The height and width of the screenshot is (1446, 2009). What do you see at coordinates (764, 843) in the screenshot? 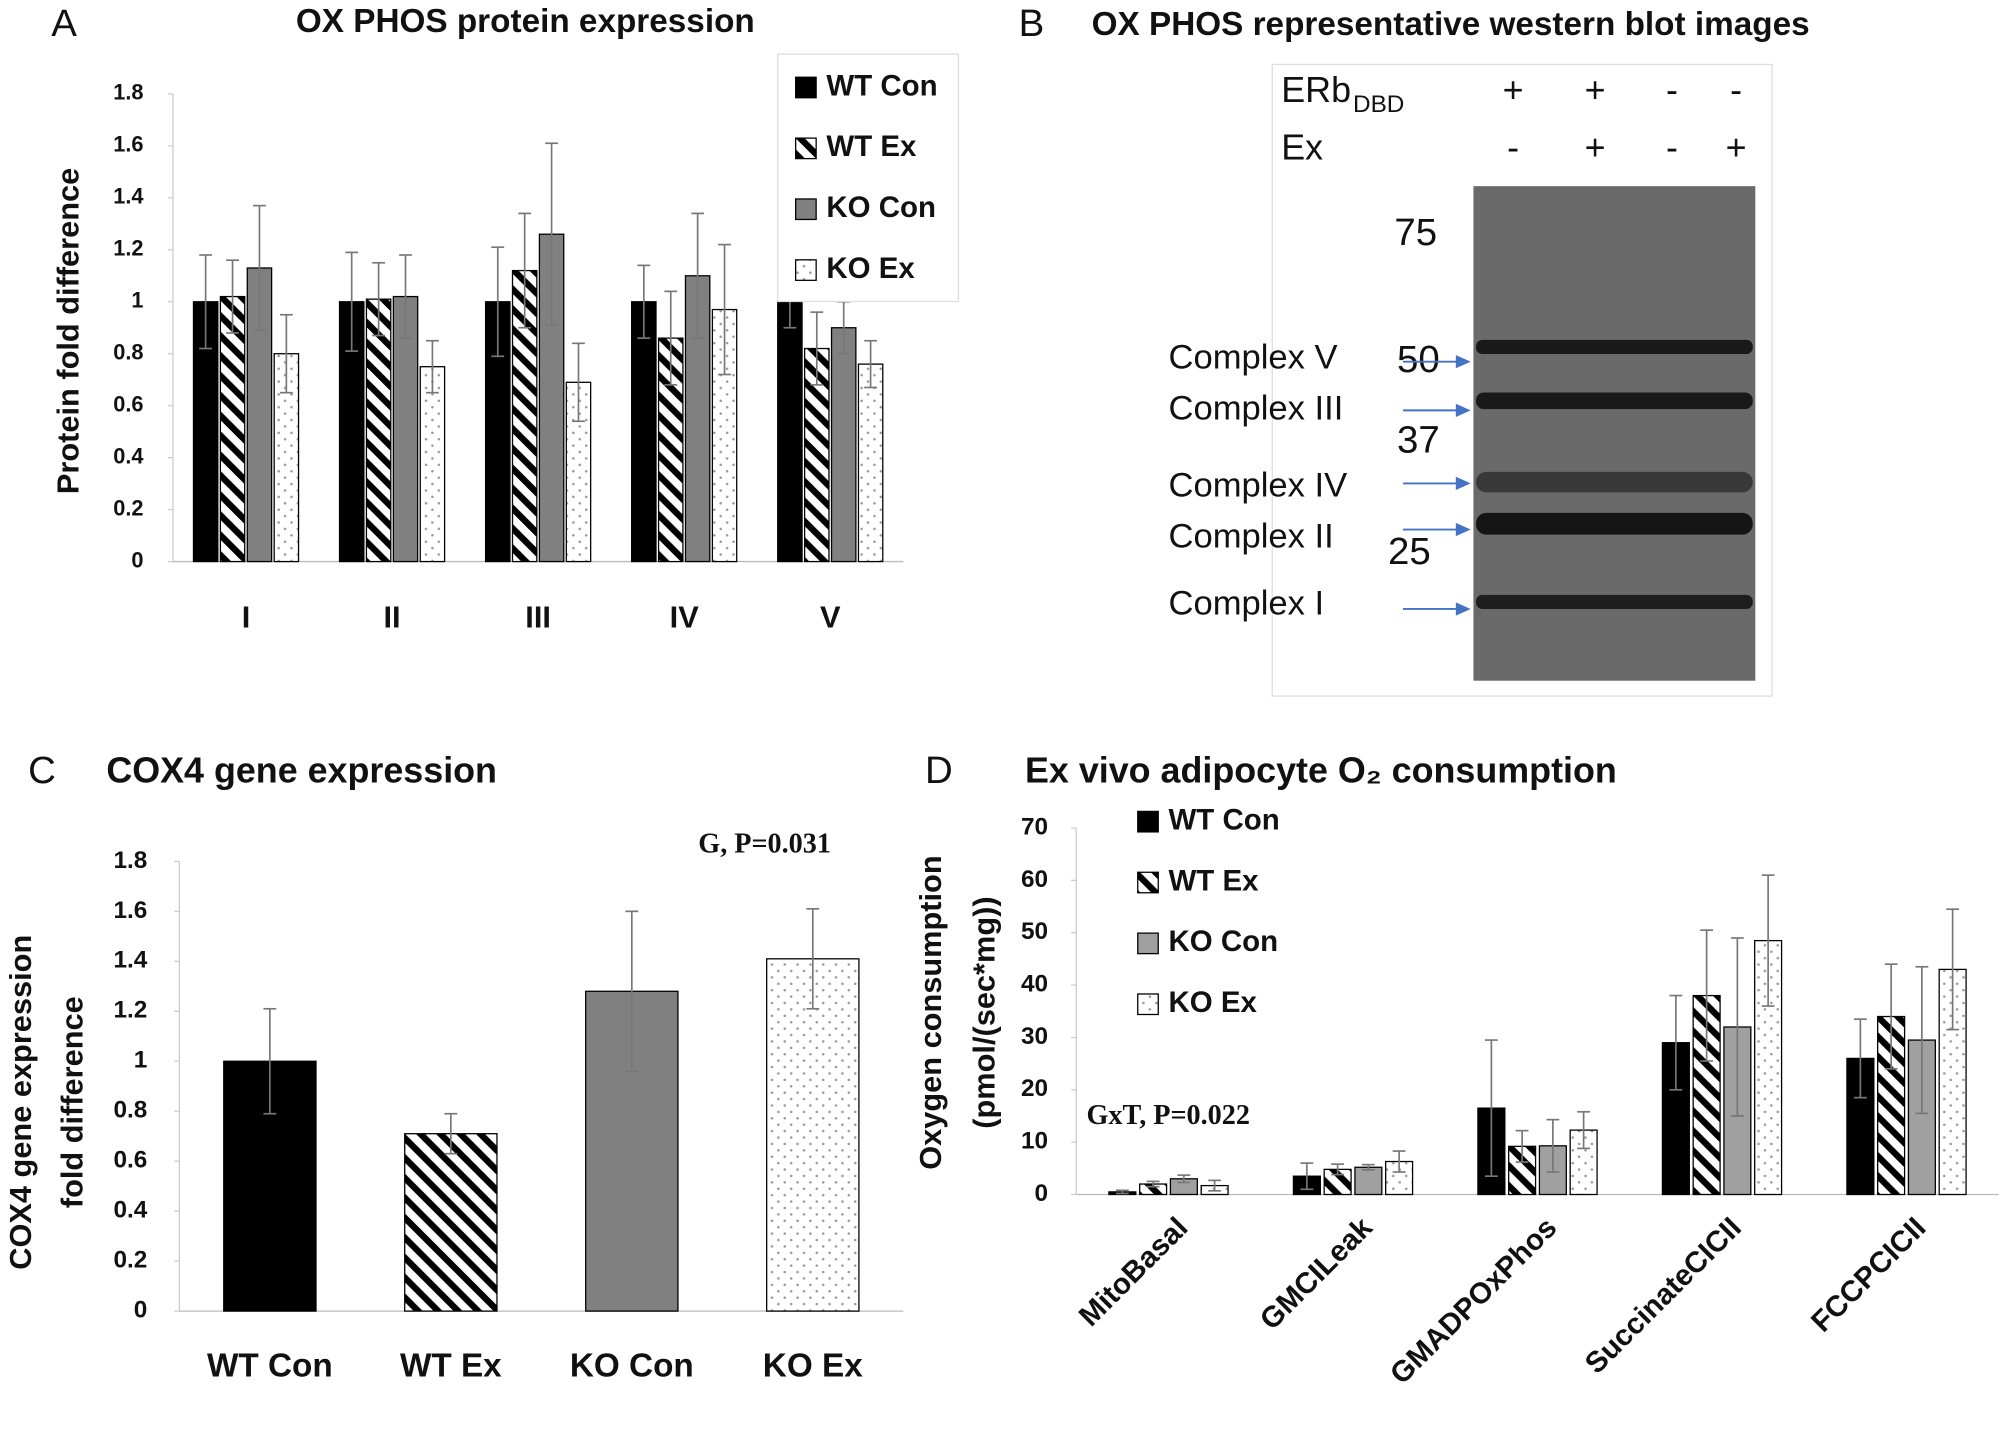
I see `annotation: G, P=0.031` at bounding box center [764, 843].